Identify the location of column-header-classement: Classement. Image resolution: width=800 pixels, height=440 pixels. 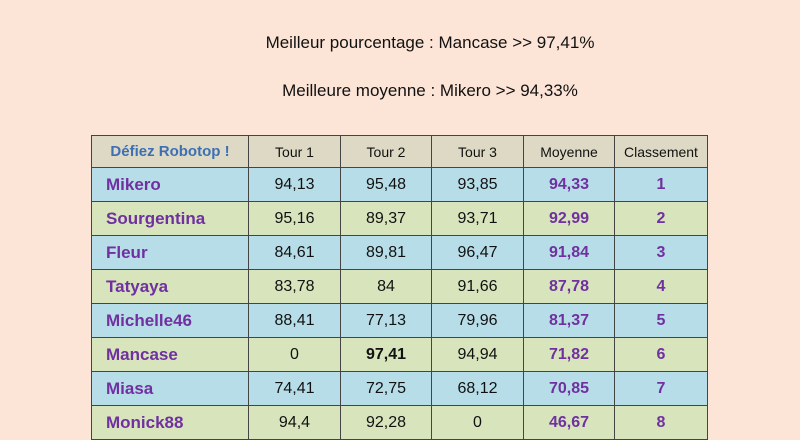
(661, 151).